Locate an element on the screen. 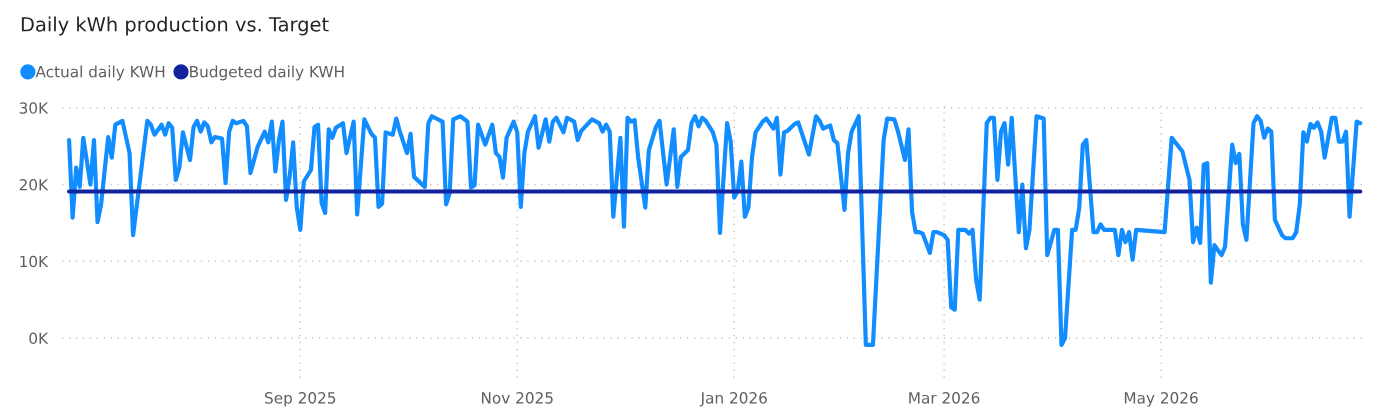 This screenshot has height=419, width=1377. legend-label: Budgeted daily KWH is located at coordinates (267, 73).